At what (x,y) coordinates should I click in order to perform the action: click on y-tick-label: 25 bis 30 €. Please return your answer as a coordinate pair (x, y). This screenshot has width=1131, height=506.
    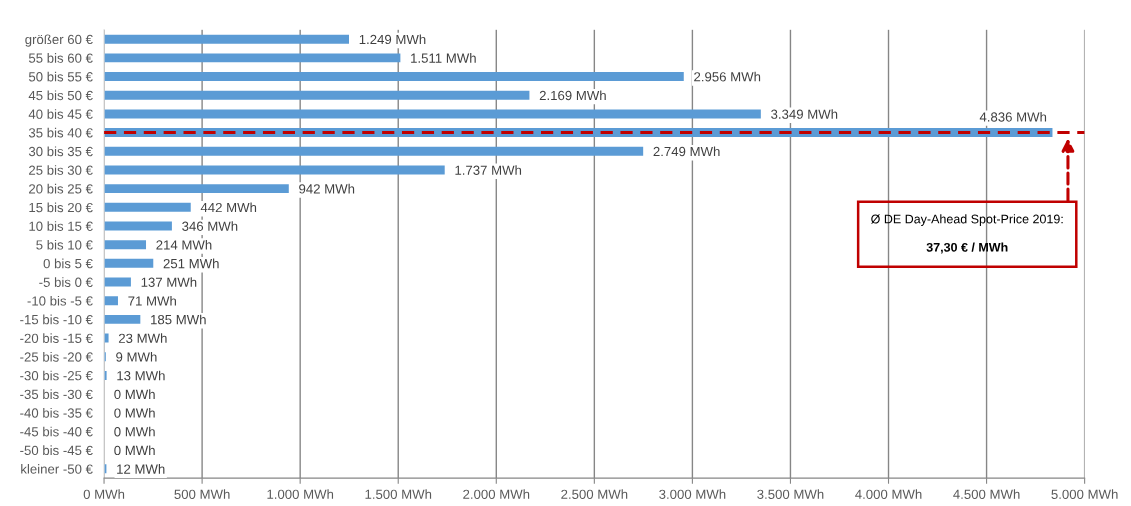
    Looking at the image, I should click on (61, 170).